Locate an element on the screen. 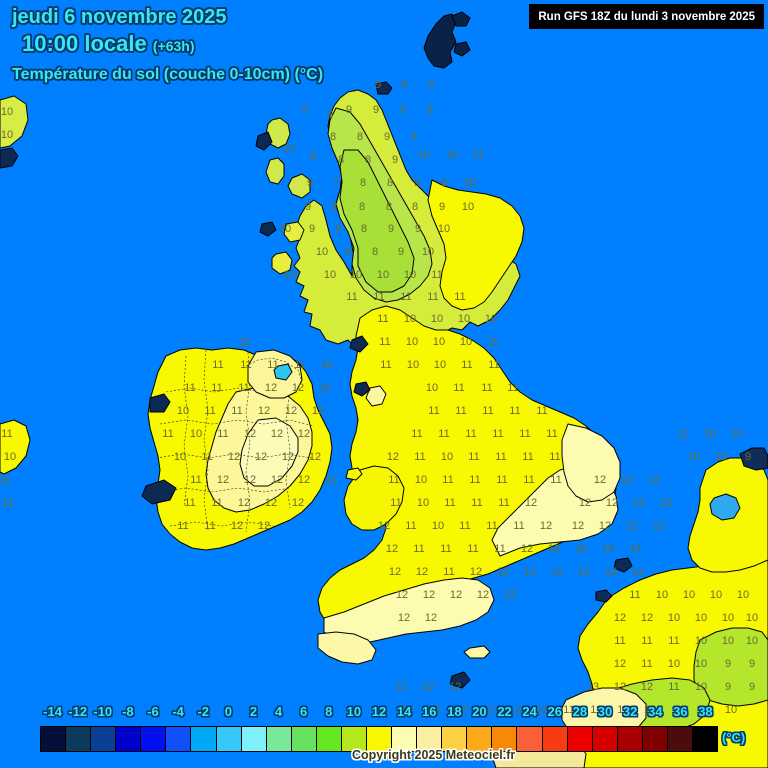 The image size is (768, 768). legend-color-bar is located at coordinates (379, 739).